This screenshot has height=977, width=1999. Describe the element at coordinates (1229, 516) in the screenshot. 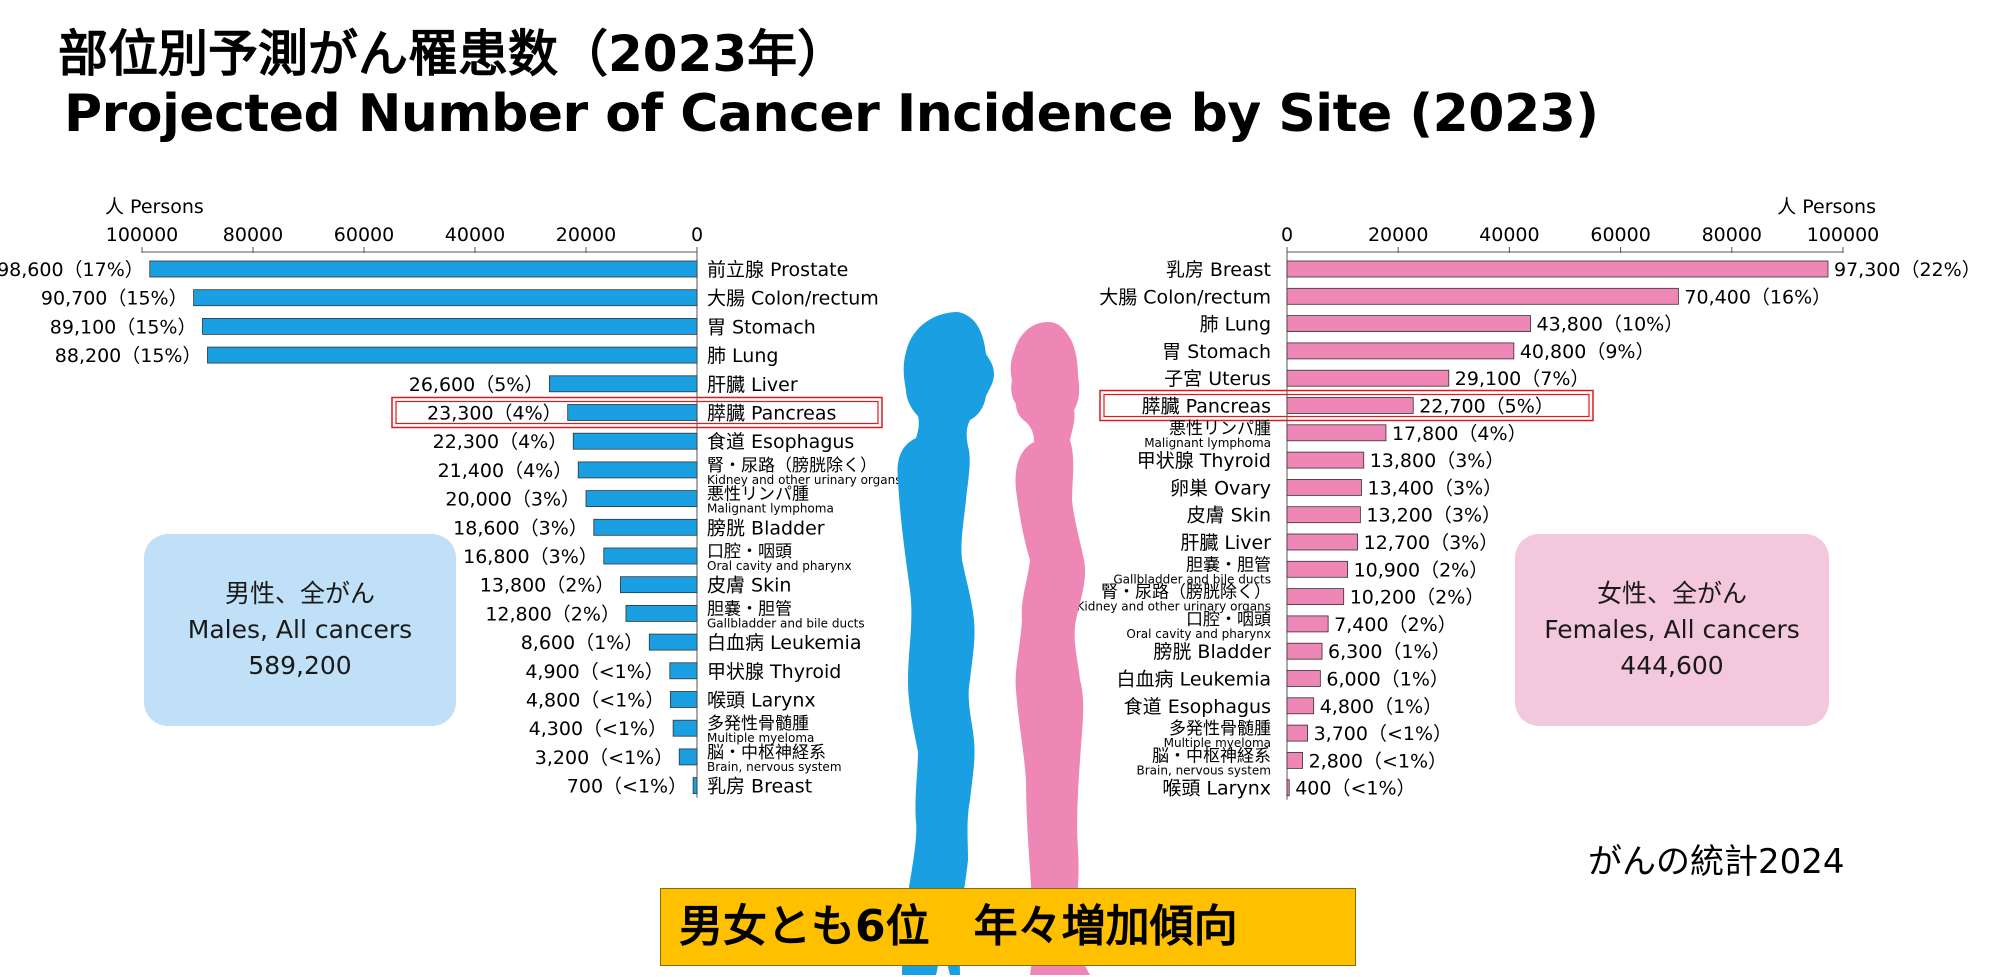

I see `female-category-label: 皮膚 Skin` at that location.